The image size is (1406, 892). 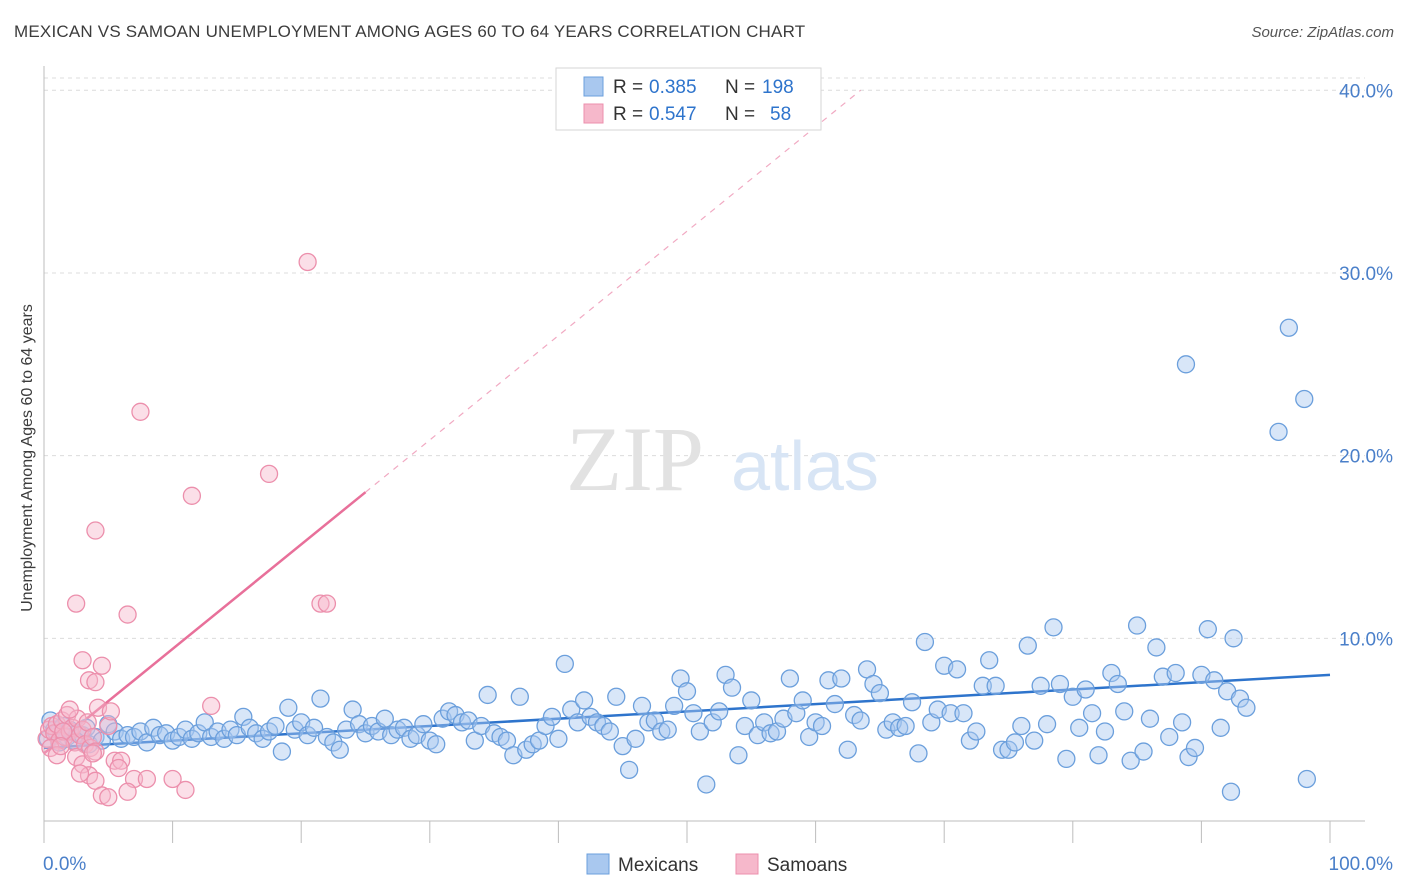 What do you see at coordinates (673, 114) in the screenshot?
I see `legend-r-value: 0.547` at bounding box center [673, 114].